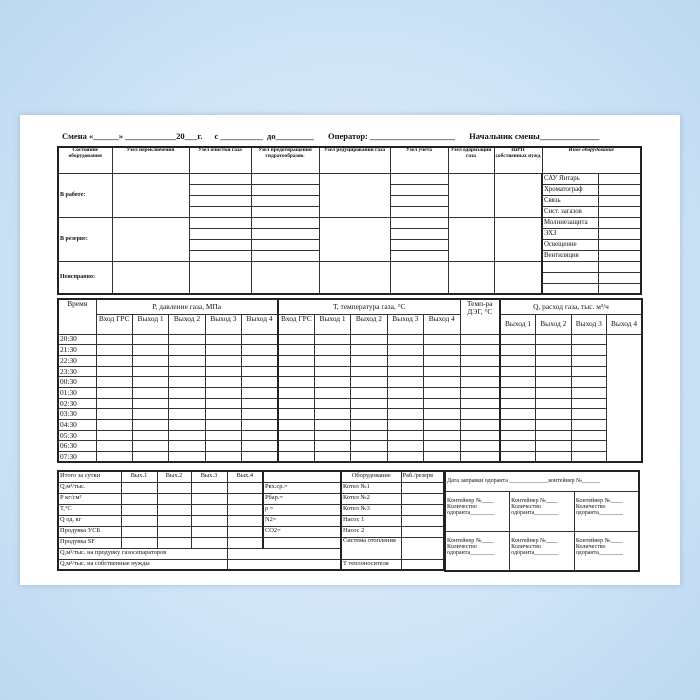 The height and width of the screenshot is (700, 700). Describe the element at coordinates (302, 520) in the screenshot. I see `gas-parameter: N2=` at that location.